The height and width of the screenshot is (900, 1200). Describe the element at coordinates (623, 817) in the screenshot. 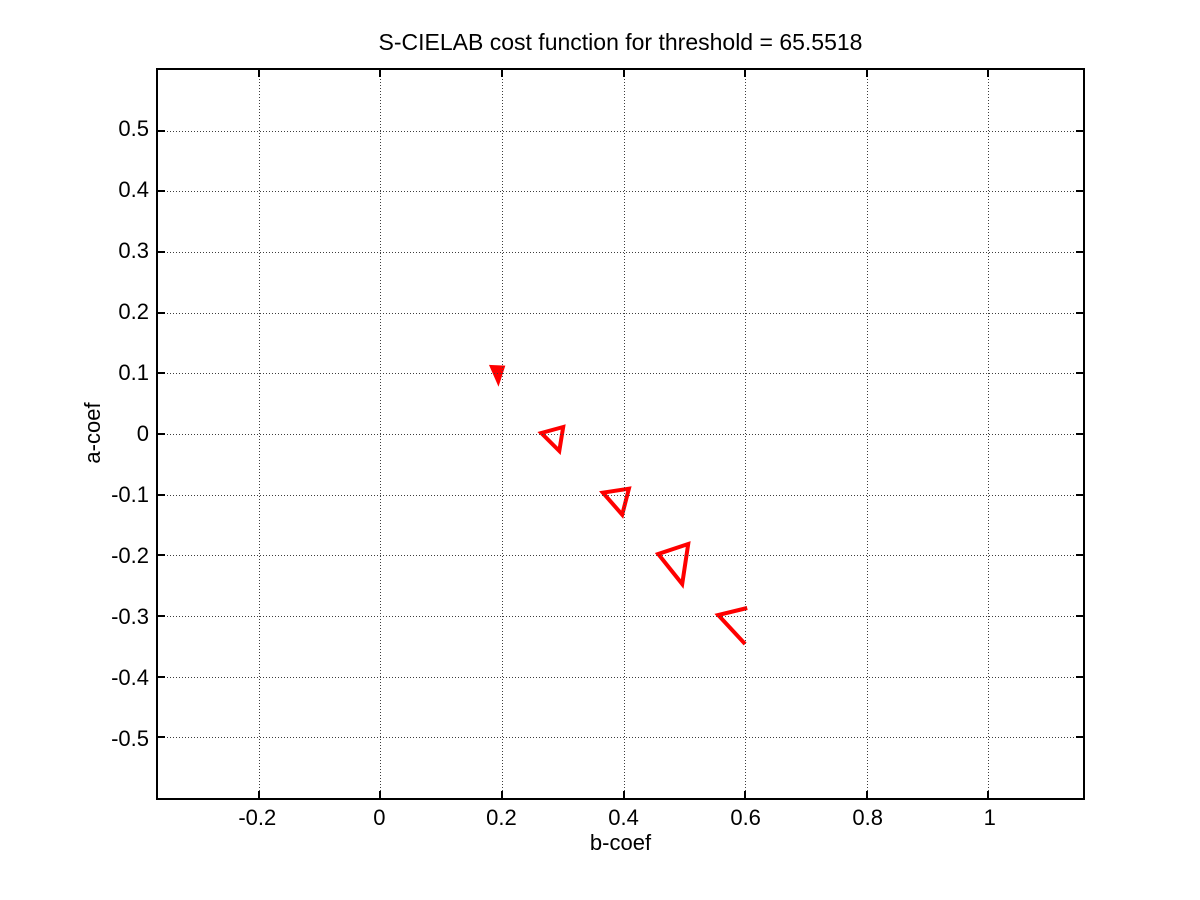

I see `x-tick-label: 0.4` at that location.